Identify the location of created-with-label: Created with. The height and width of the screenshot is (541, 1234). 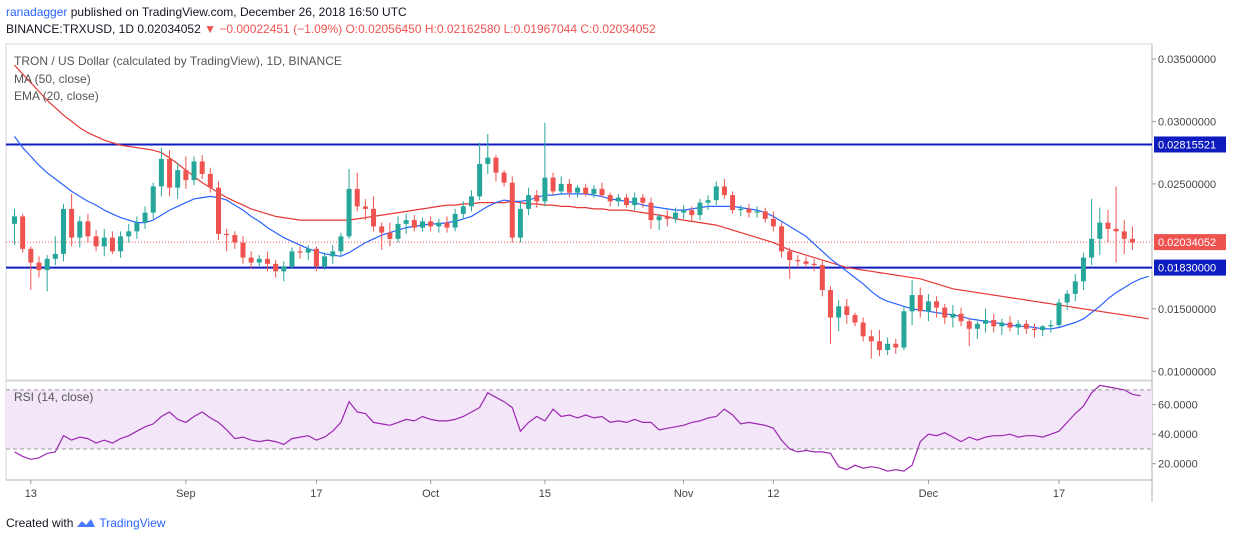
(40, 523).